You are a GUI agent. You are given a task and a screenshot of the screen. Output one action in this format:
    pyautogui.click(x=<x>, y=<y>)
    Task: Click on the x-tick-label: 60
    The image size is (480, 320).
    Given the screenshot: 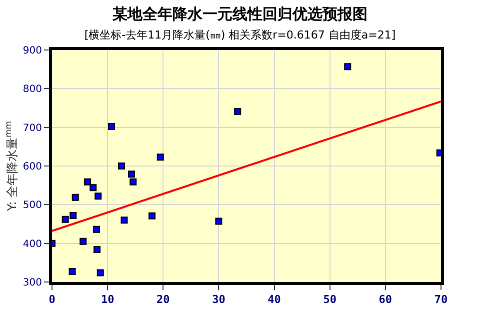 What is the action you would take?
    pyautogui.click(x=385, y=299)
    